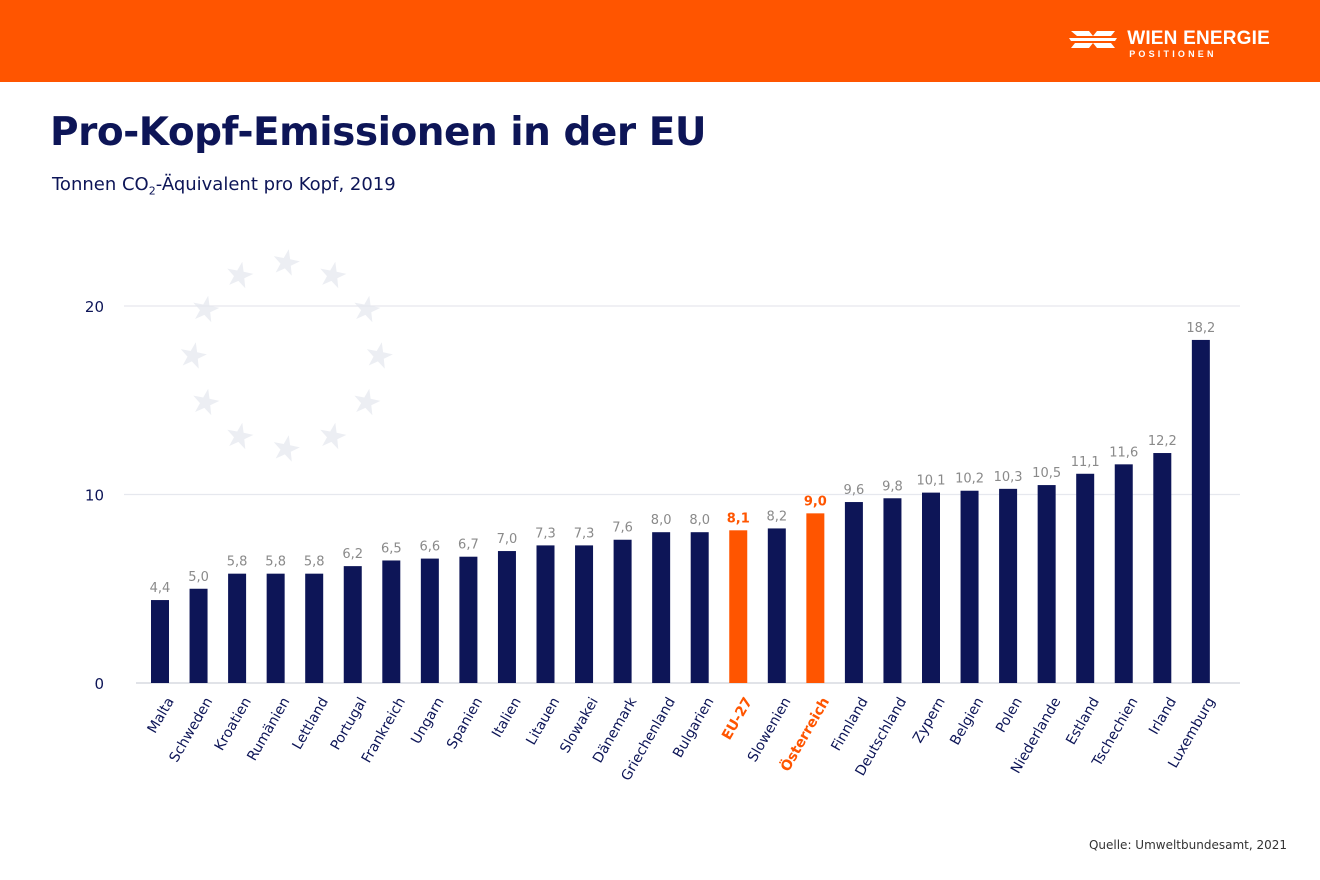  I want to click on category-label: Zypern, so click(929, 720).